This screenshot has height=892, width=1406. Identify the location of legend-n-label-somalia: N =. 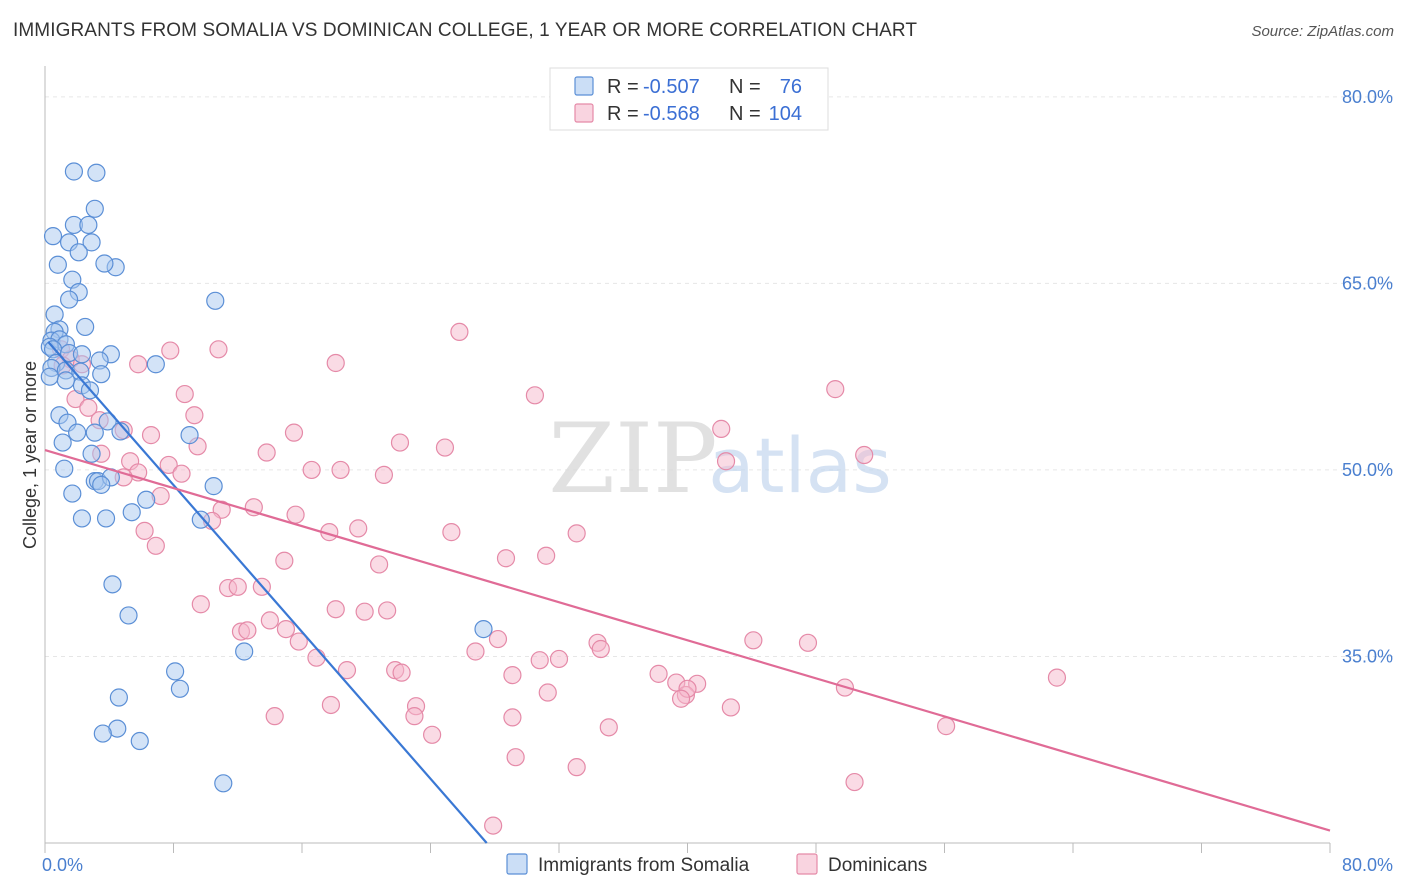
(745, 87).